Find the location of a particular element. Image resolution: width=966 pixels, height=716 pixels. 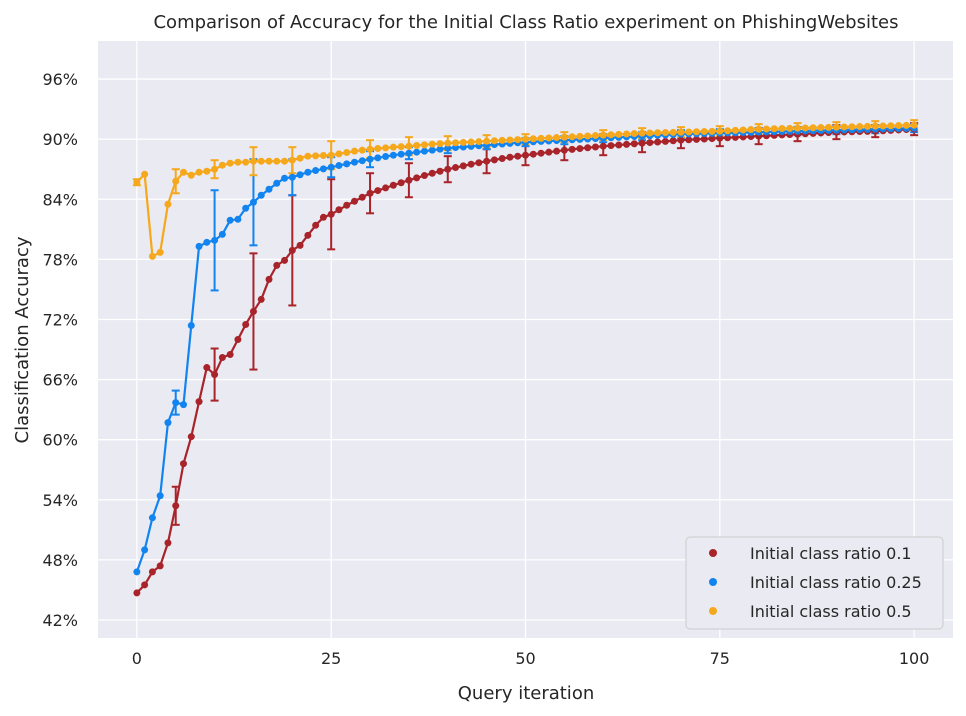

y-axis-label: Classification Accuracy is located at coordinates (22, 339).